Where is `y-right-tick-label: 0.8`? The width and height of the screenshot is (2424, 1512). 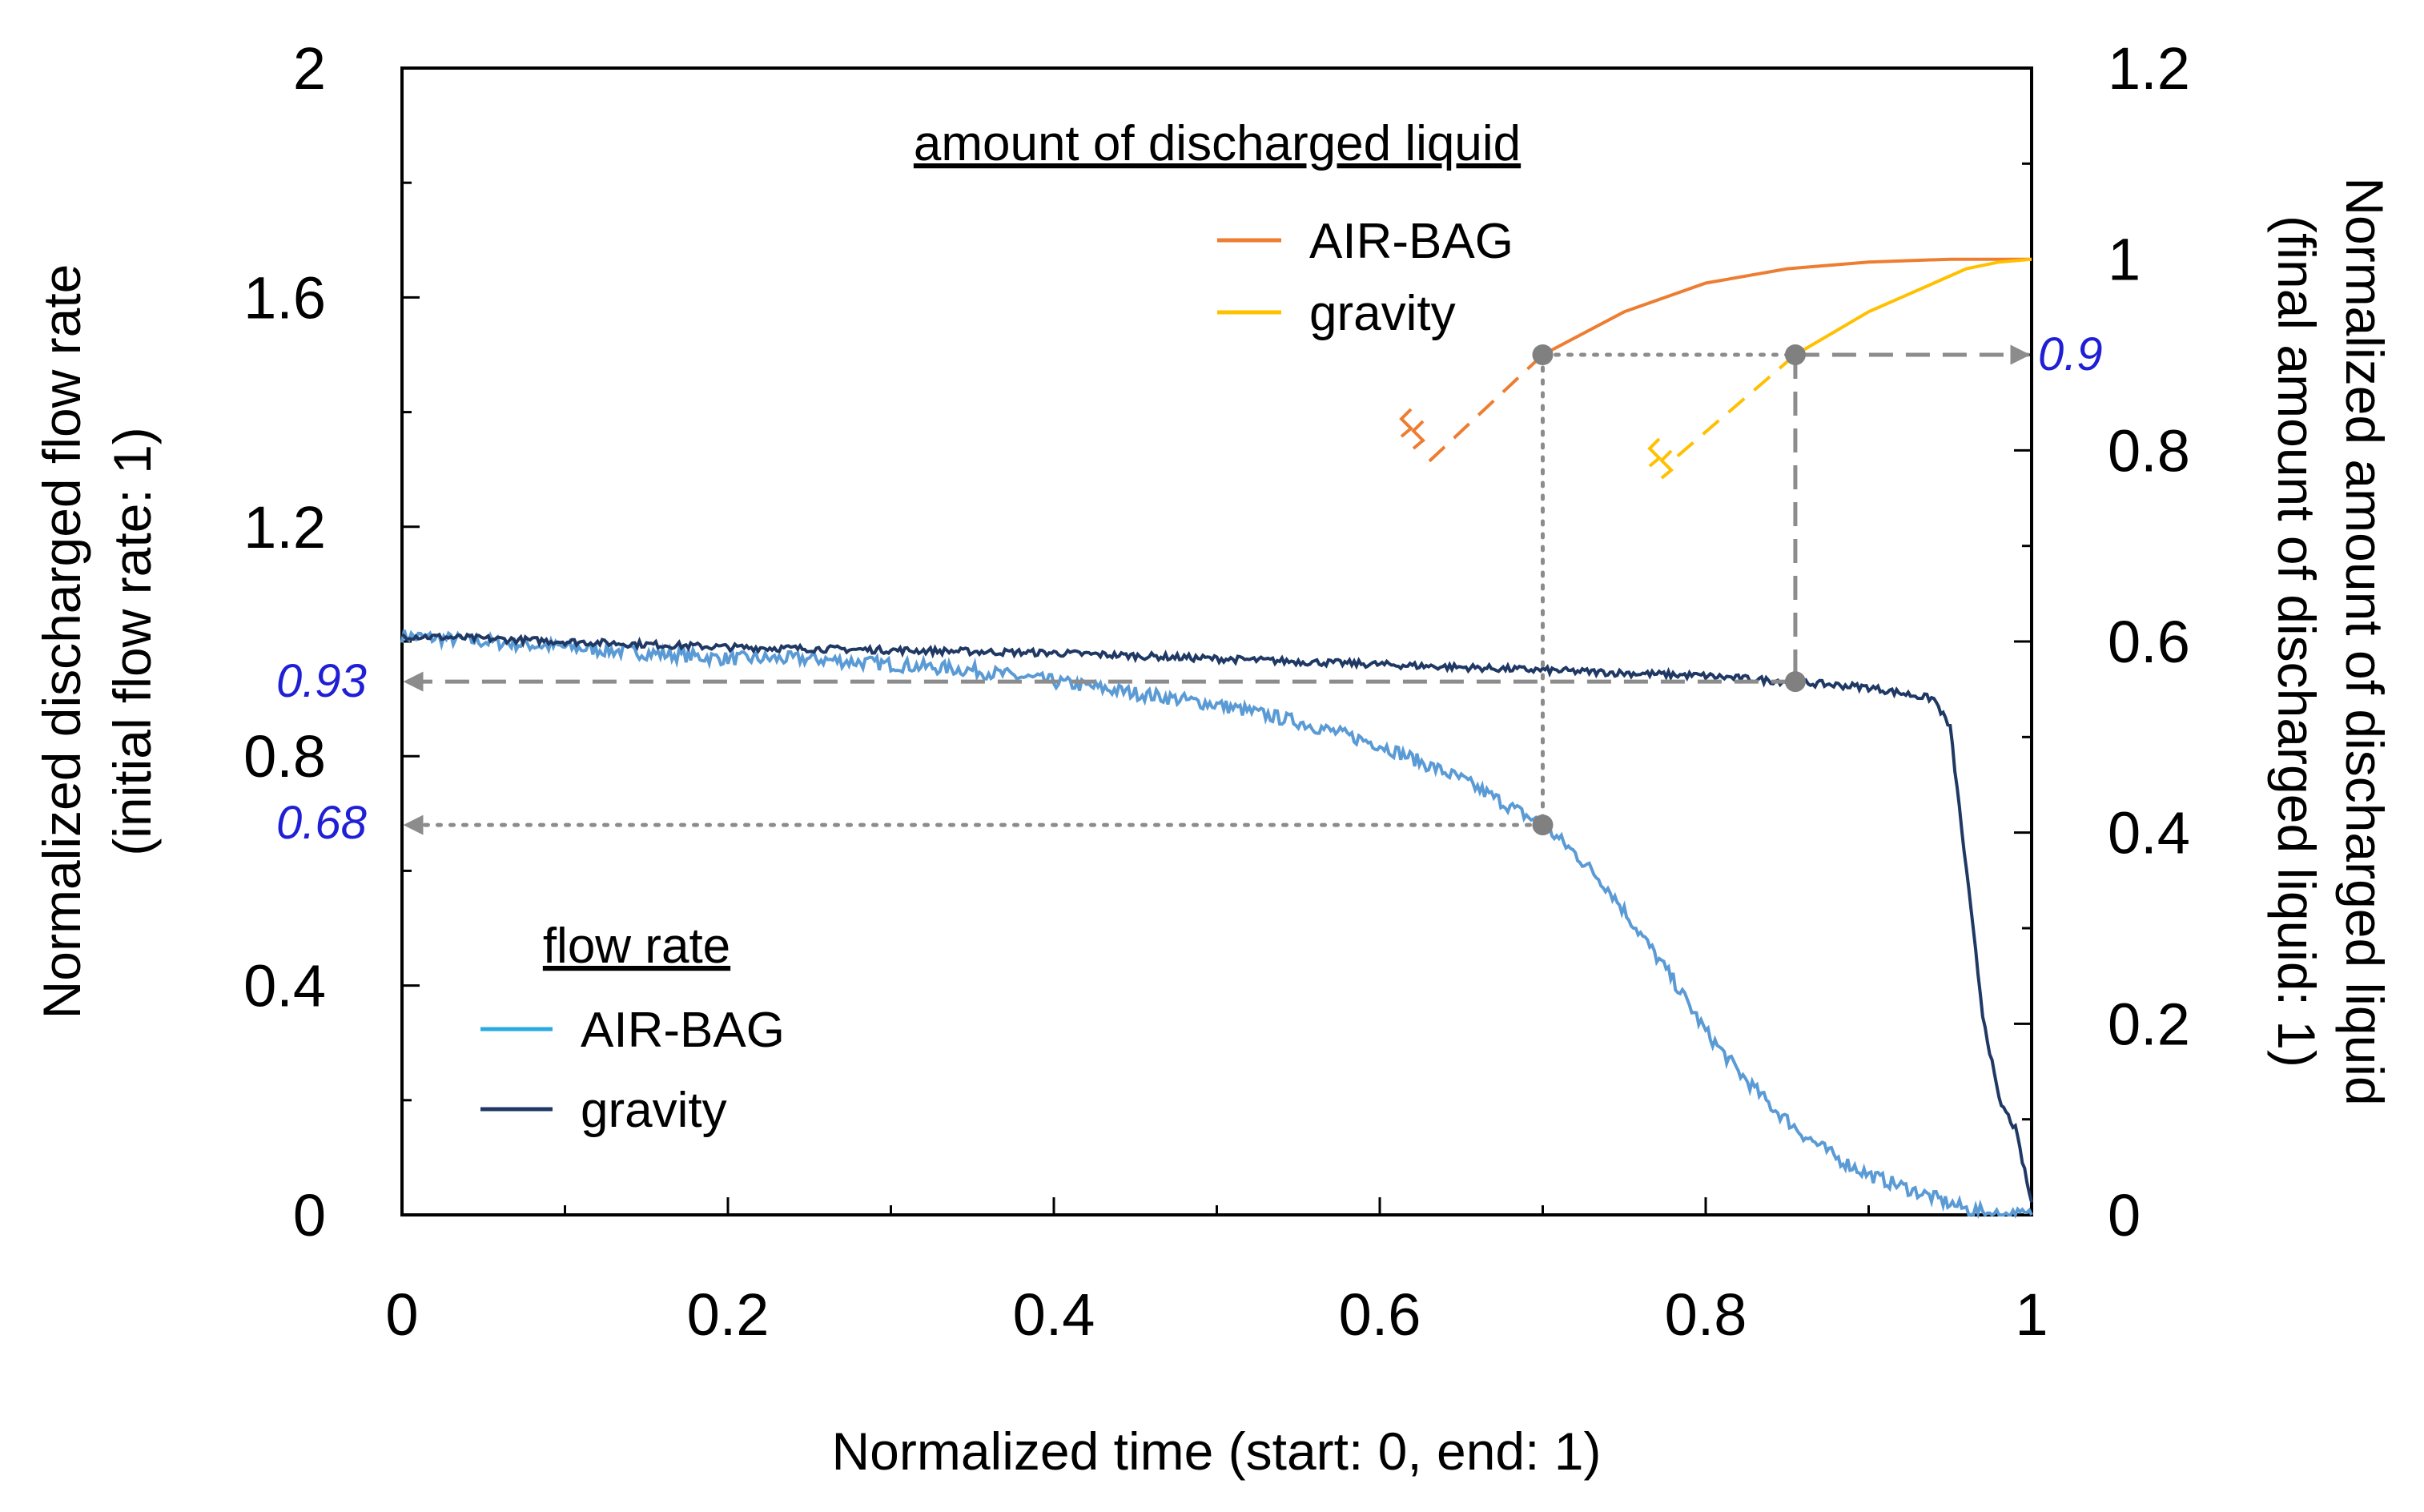
y-right-tick-label: 0.8 is located at coordinates (2149, 450).